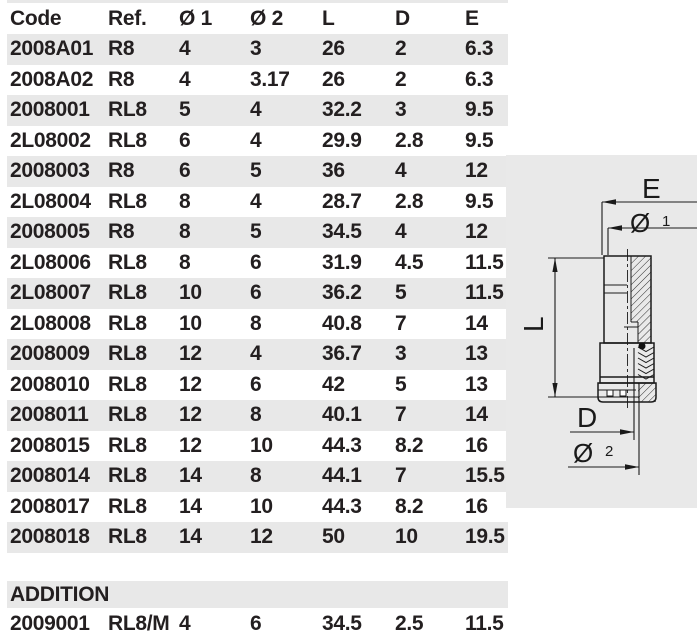 The width and height of the screenshot is (697, 639). What do you see at coordinates (50, 171) in the screenshot?
I see `table-cell: 2008003` at bounding box center [50, 171].